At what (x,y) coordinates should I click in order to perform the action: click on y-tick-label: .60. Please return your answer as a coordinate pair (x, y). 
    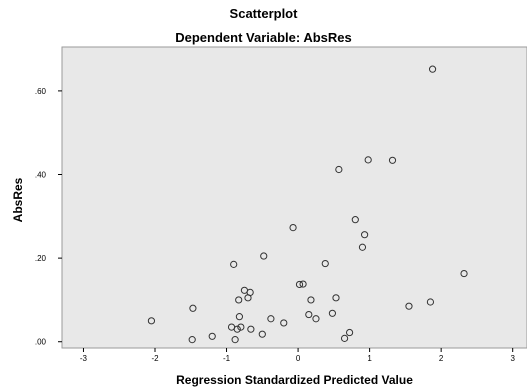
    Looking at the image, I should click on (41, 91).